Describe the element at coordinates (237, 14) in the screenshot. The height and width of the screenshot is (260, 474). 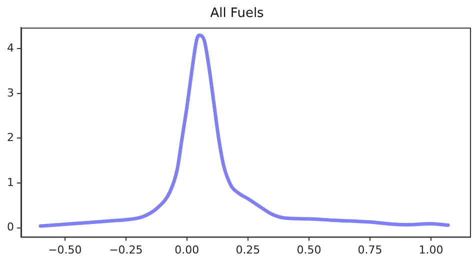
I see `chart-title: All Fuels` at that location.